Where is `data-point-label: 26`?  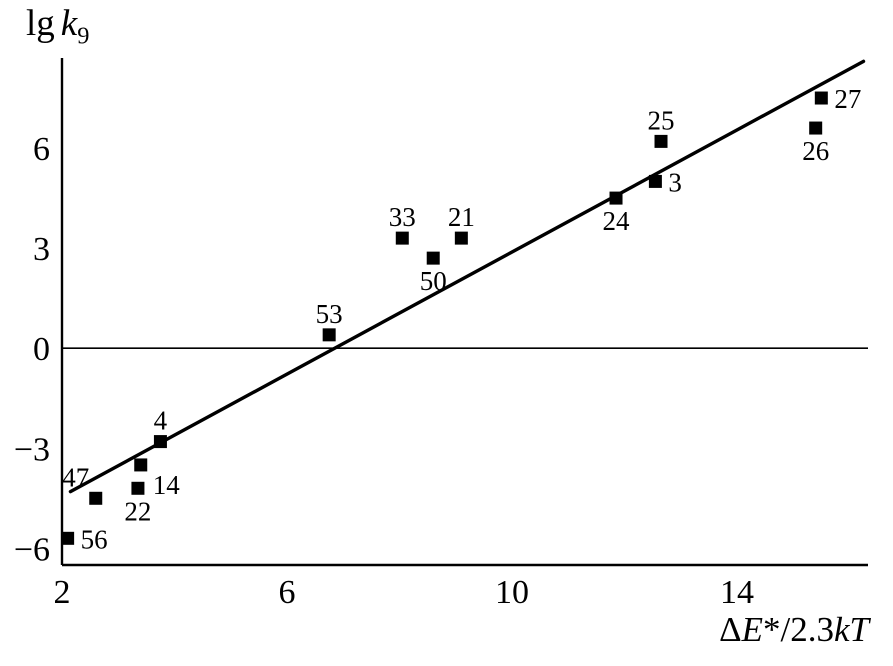
data-point-label: 26 is located at coordinates (815, 151).